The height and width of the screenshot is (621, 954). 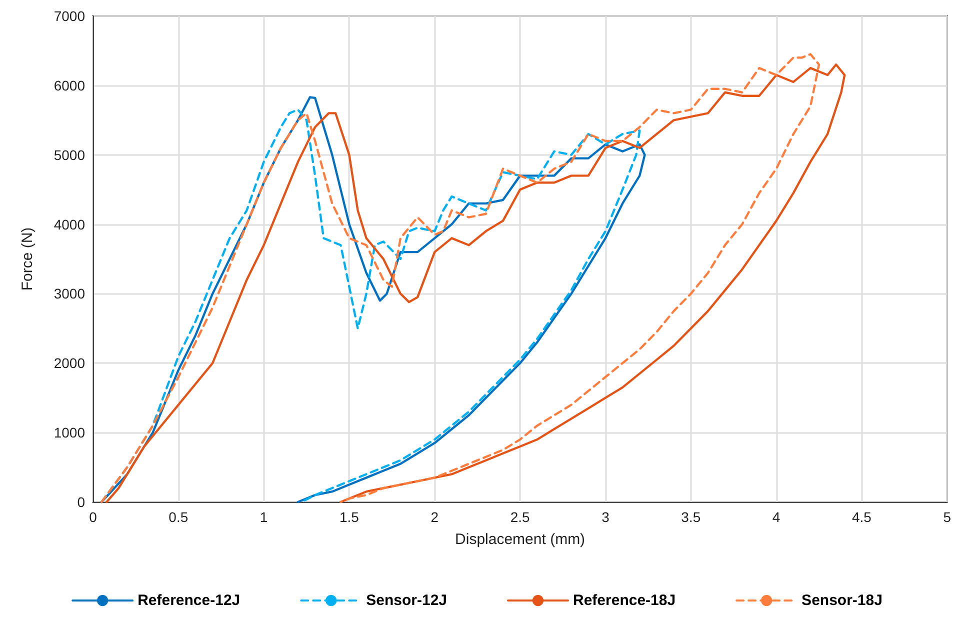 I want to click on x-tick-label: 3, so click(x=606, y=517).